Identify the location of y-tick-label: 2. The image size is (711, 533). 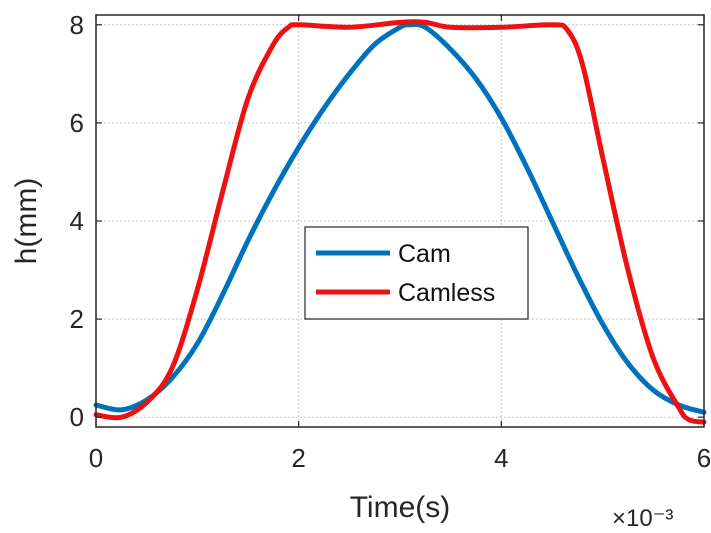
(77, 319).